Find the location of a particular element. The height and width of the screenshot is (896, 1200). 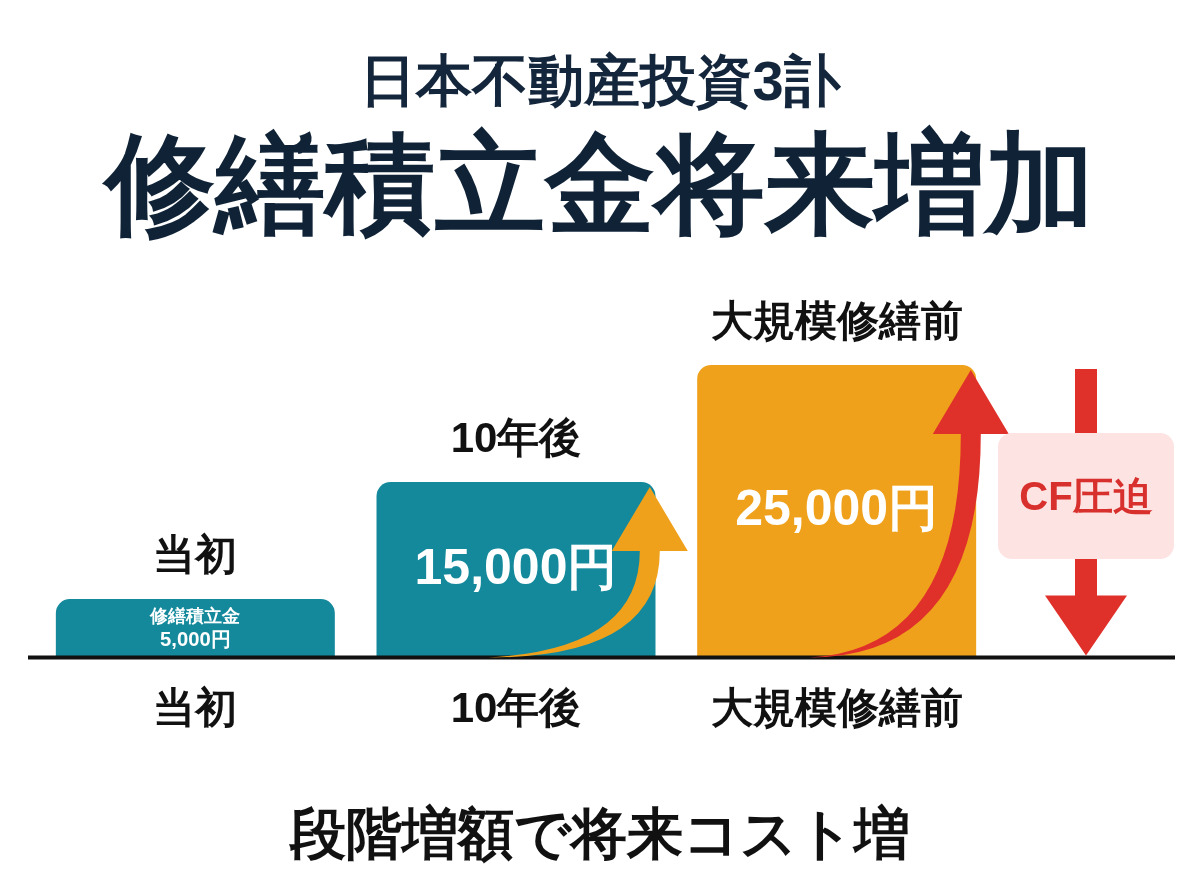

x-tick-label: 大規模修繕前 is located at coordinates (836, 708).